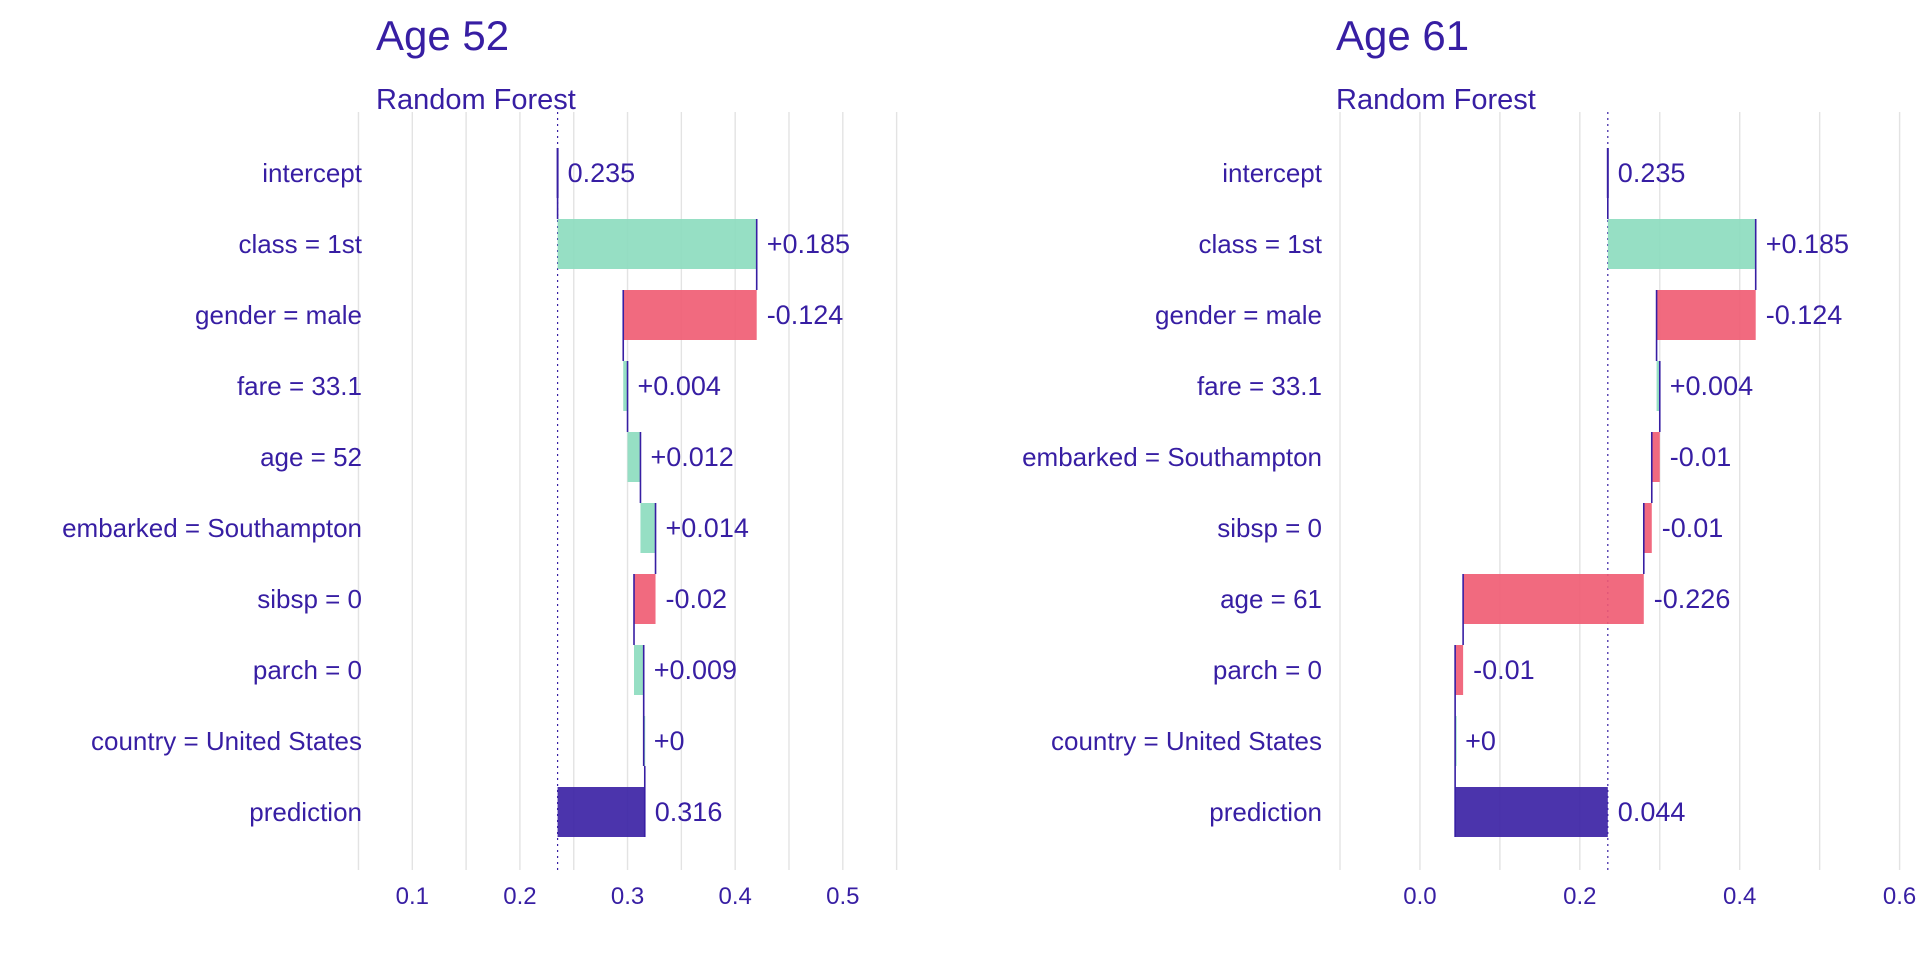 This screenshot has width=1920, height=960. What do you see at coordinates (707, 528) in the screenshot?
I see `value-label: +0.014` at bounding box center [707, 528].